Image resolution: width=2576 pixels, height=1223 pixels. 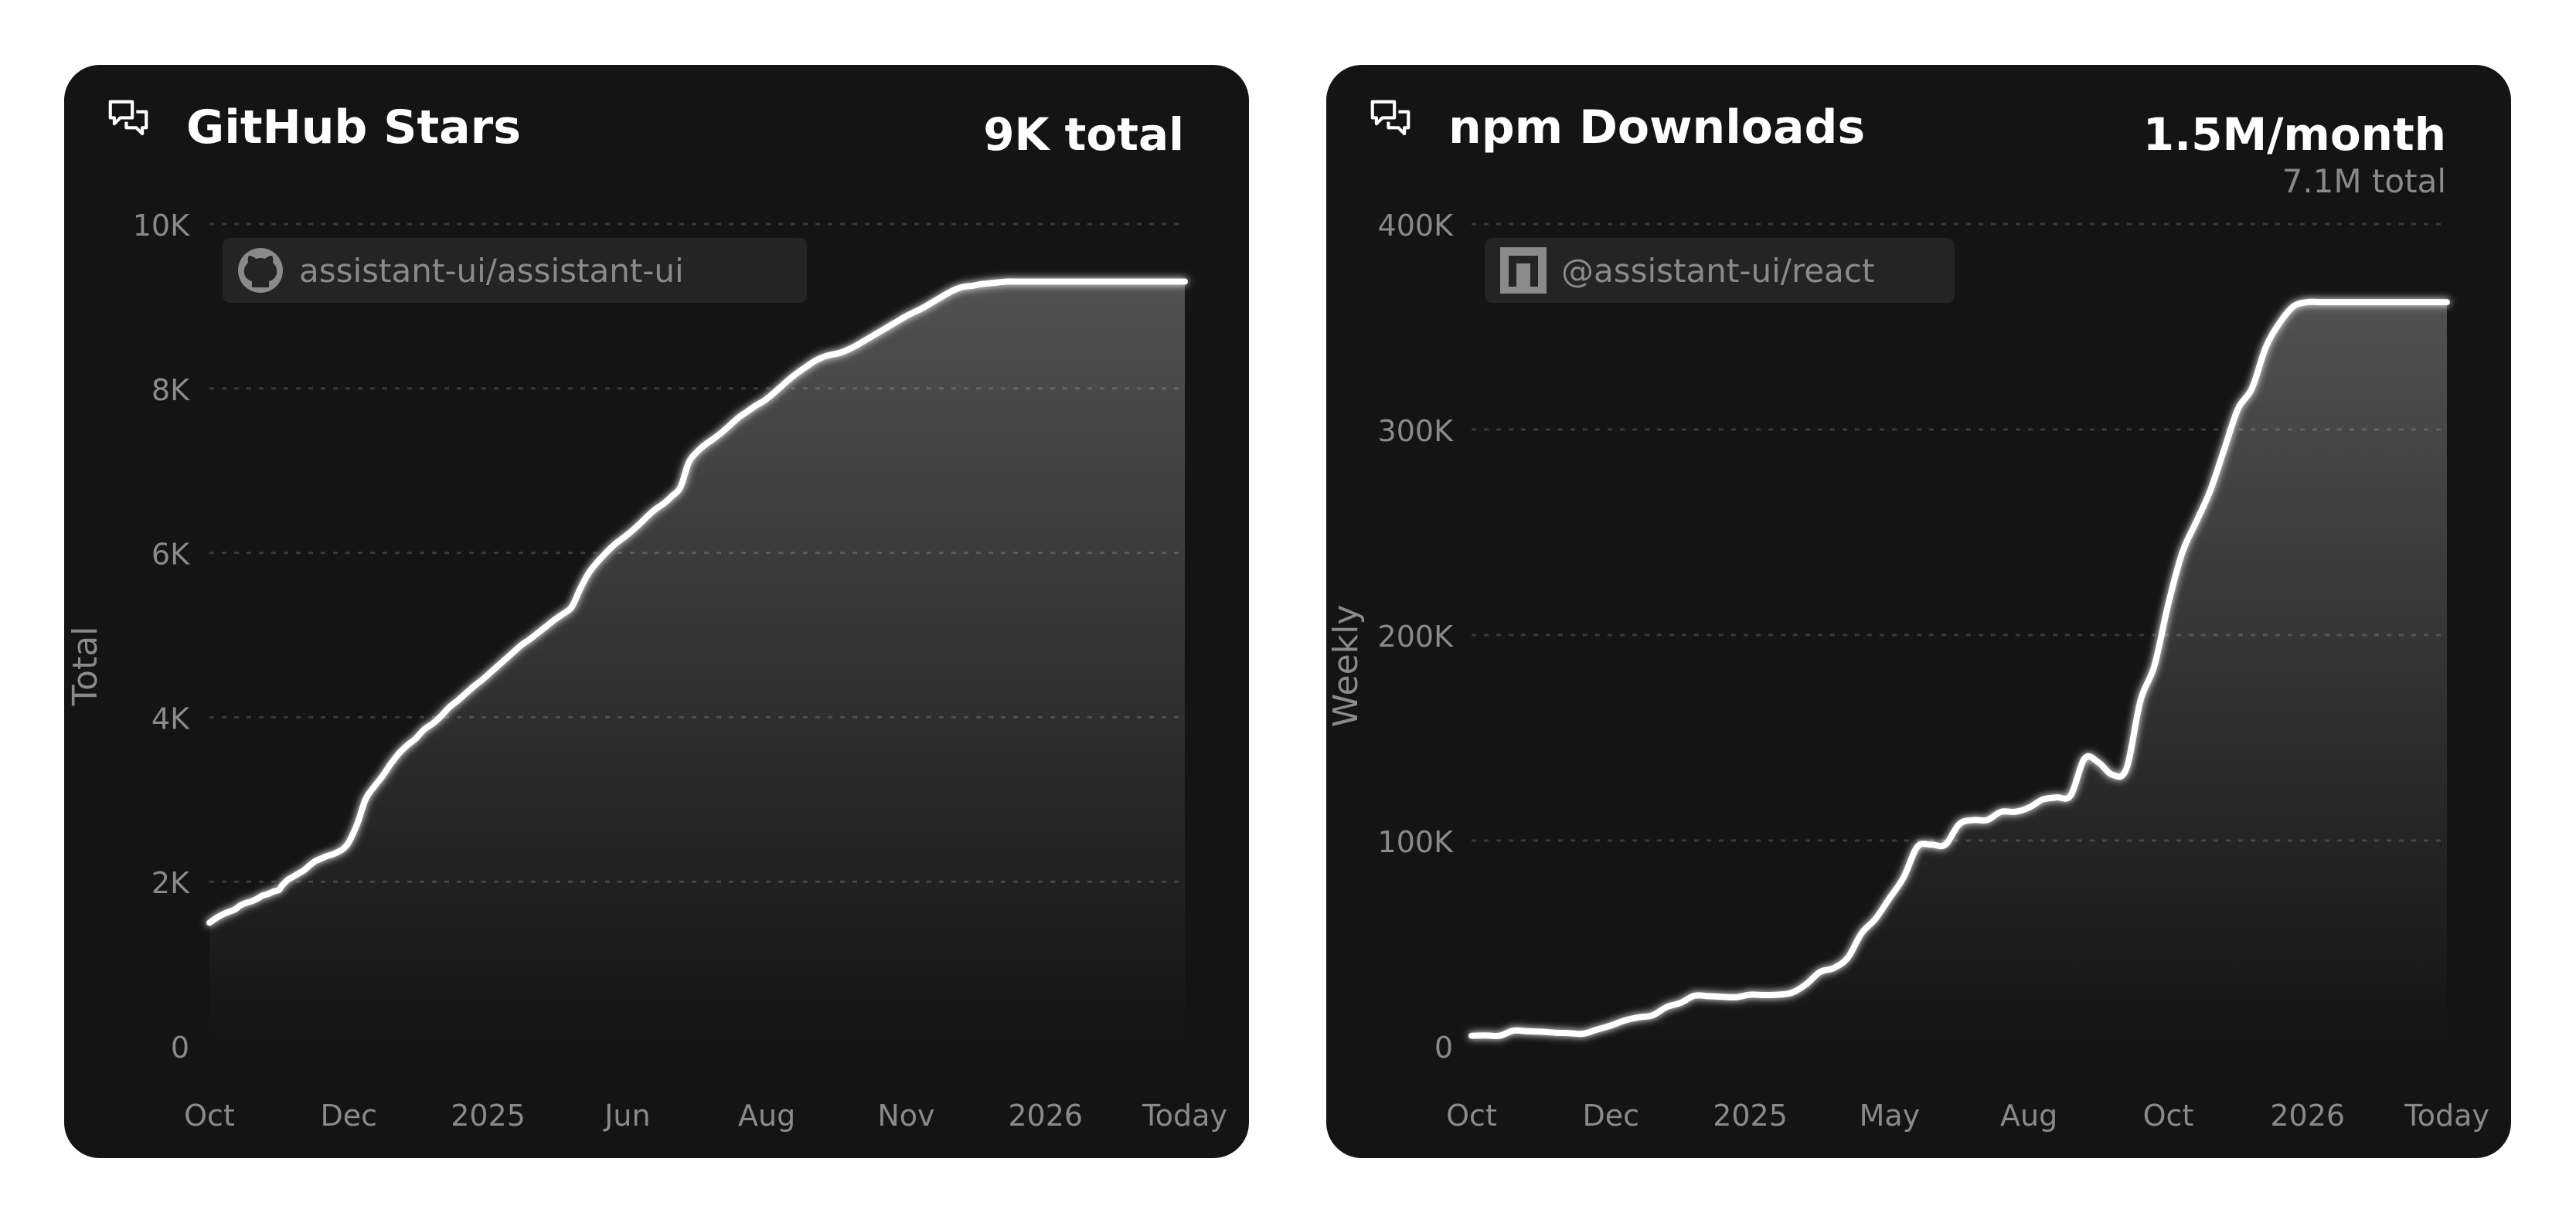 I want to click on legend-label: @assistant-ui/react, so click(x=1717, y=271).